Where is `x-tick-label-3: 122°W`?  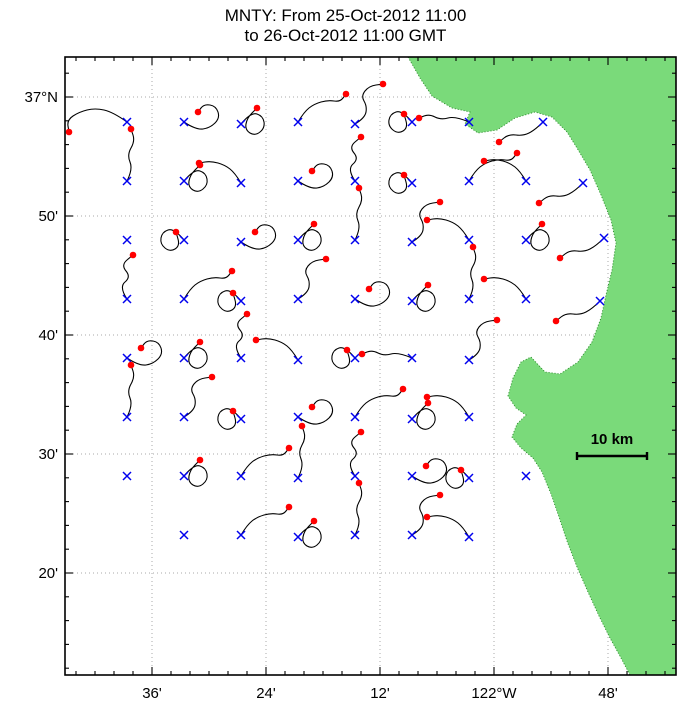
x-tick-label-3: 122°W is located at coordinates (494, 693).